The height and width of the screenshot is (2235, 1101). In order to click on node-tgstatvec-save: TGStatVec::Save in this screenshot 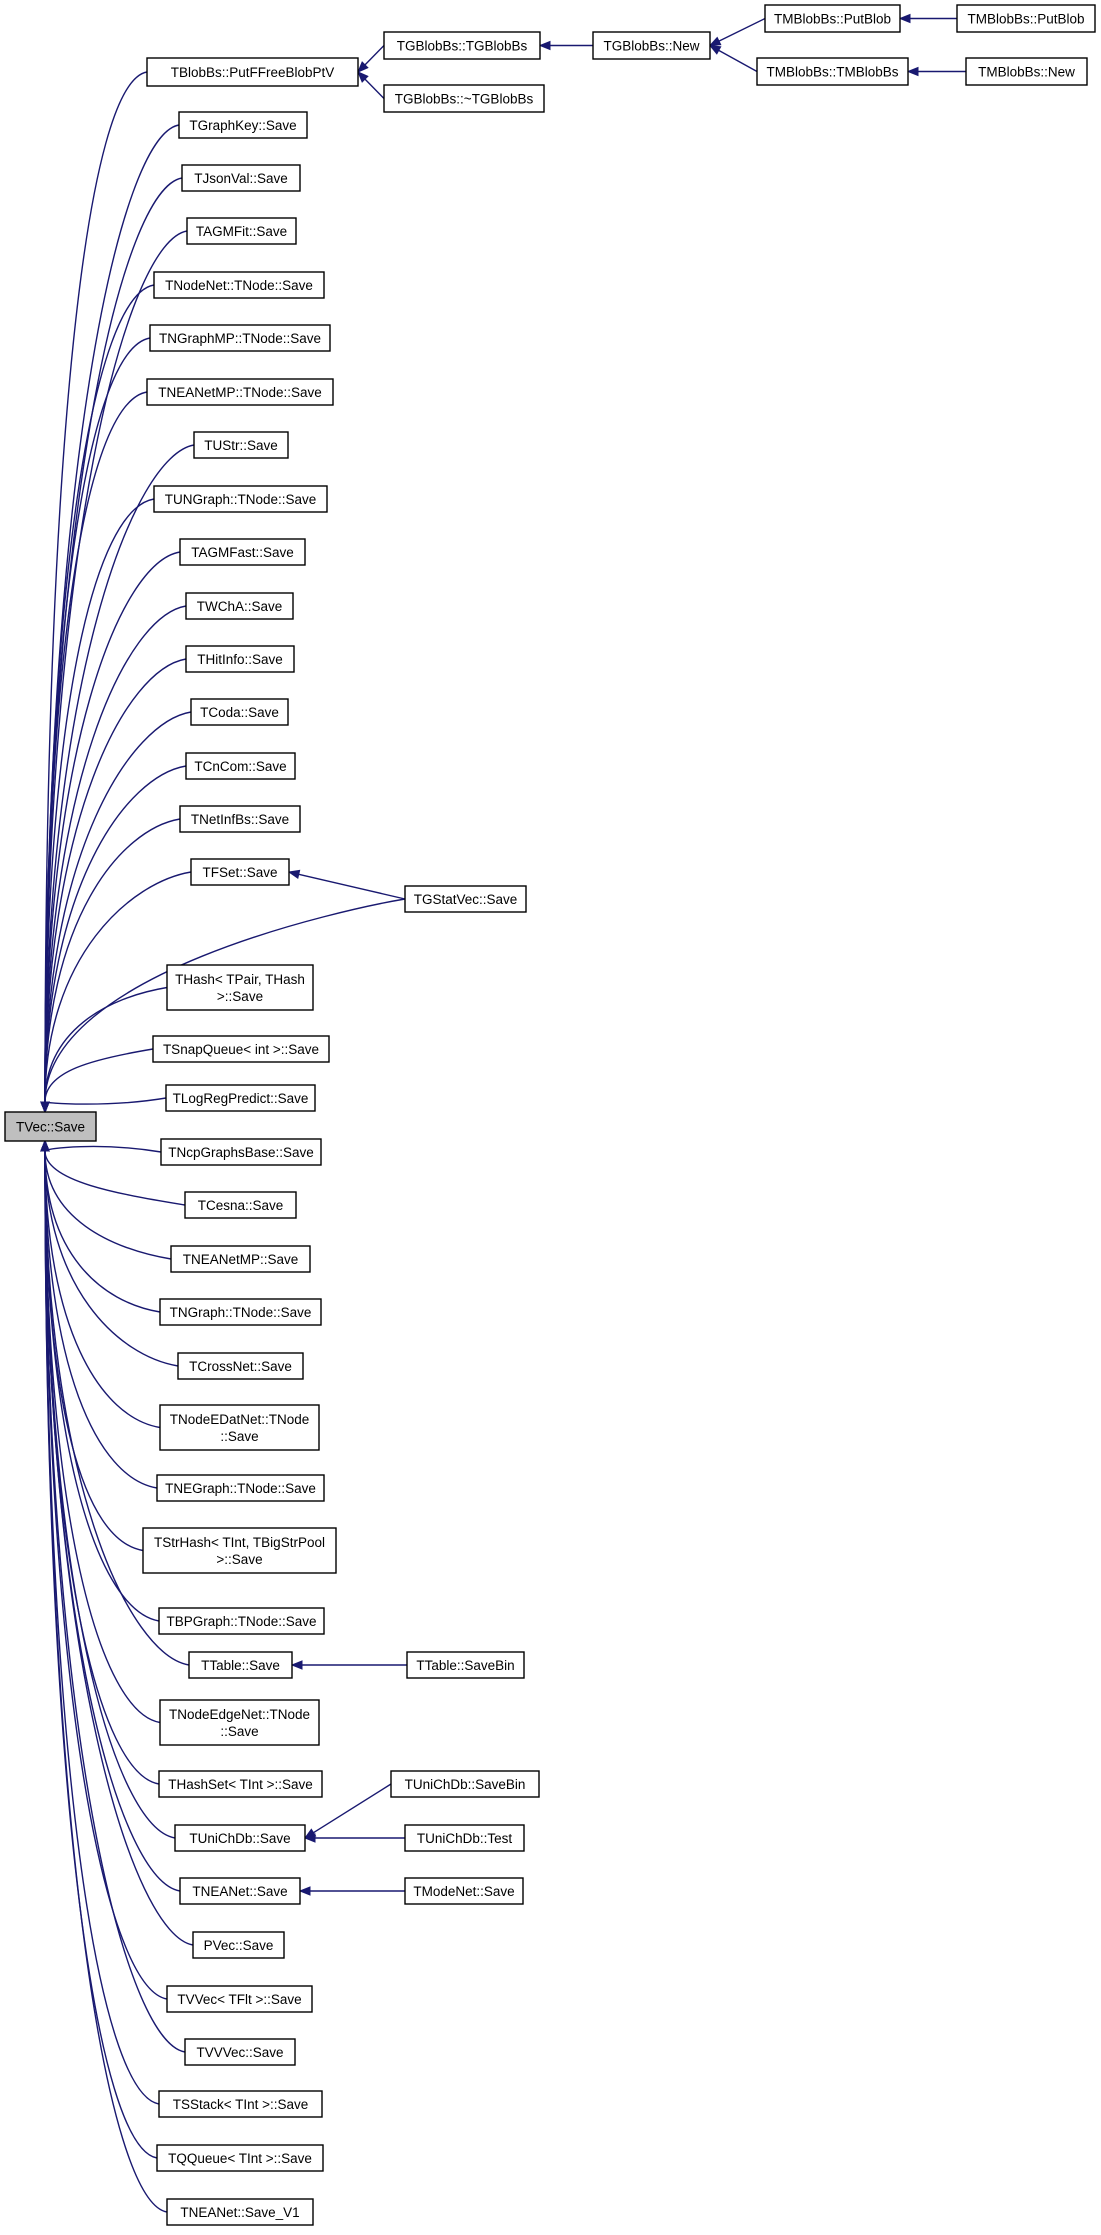, I will do `click(465, 899)`.